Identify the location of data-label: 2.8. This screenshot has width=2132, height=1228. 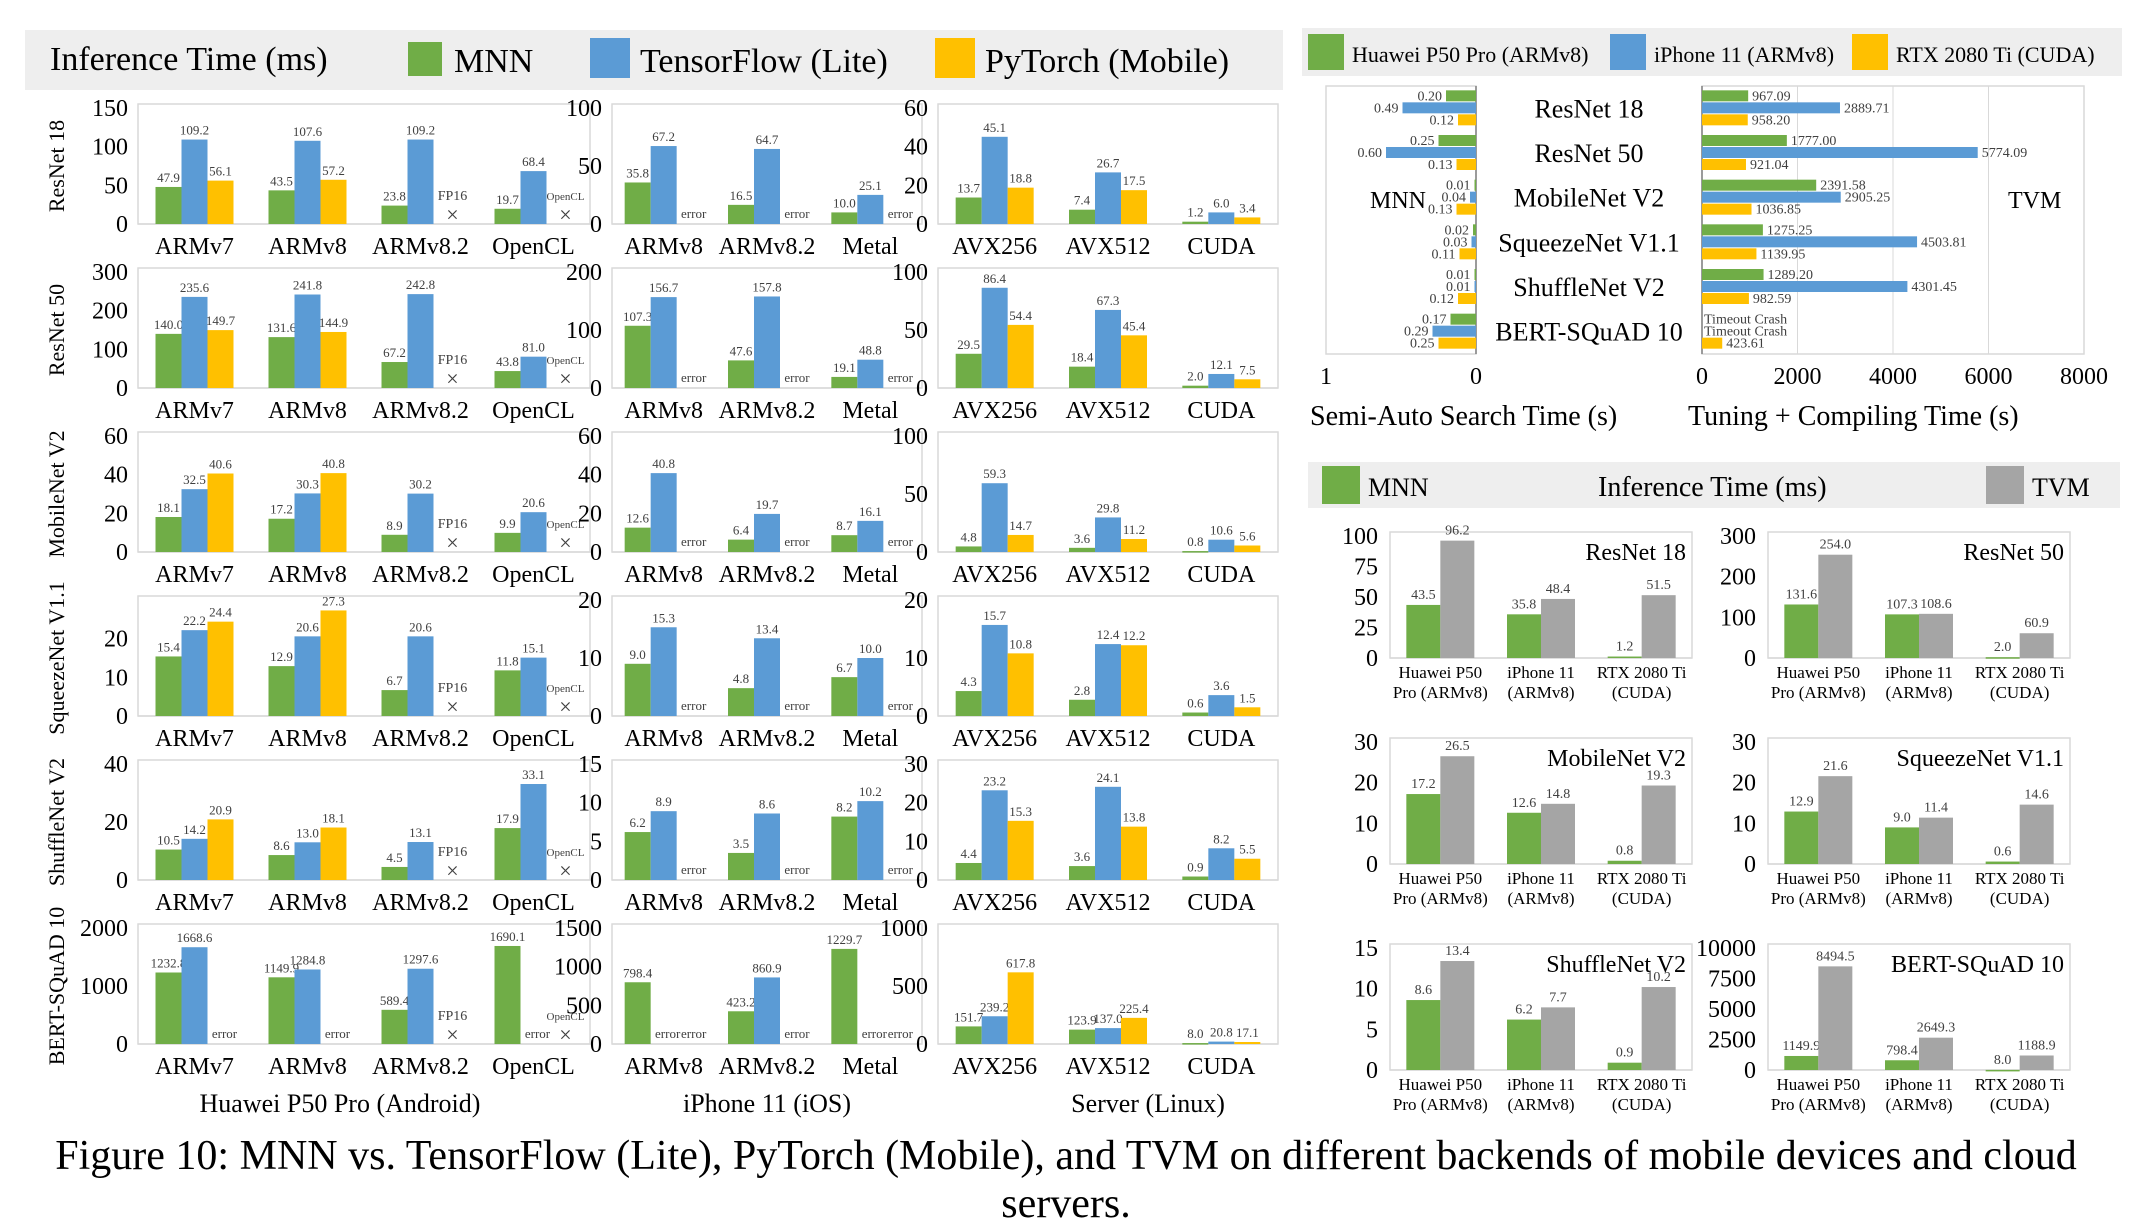
(1082, 690).